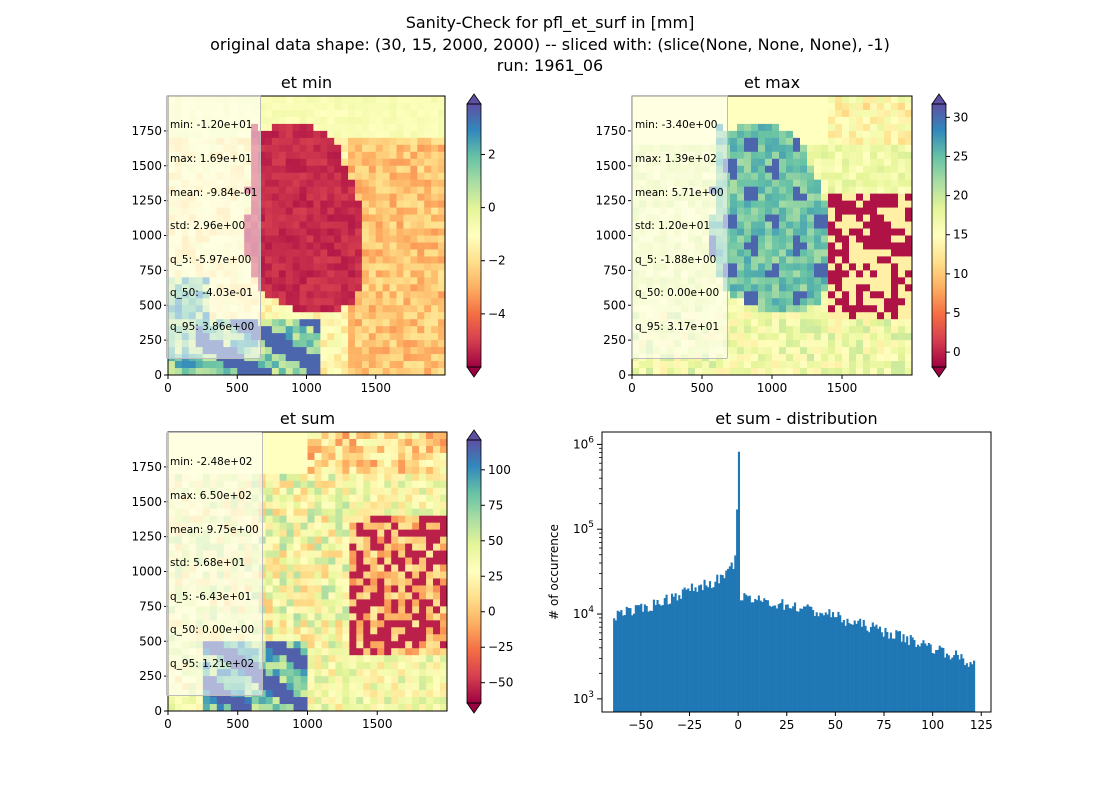 This screenshot has height=800, width=1100. What do you see at coordinates (684, 649) in the screenshot?
I see `histogram-bar` at bounding box center [684, 649].